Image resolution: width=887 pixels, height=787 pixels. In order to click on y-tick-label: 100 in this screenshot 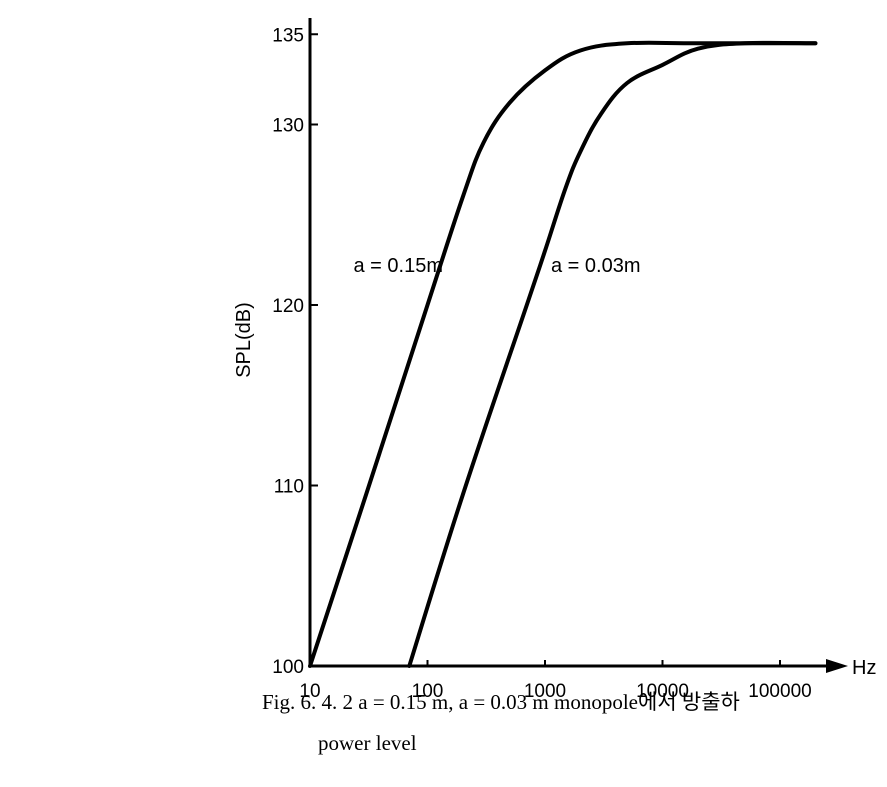, I will do `click(288, 667)`.